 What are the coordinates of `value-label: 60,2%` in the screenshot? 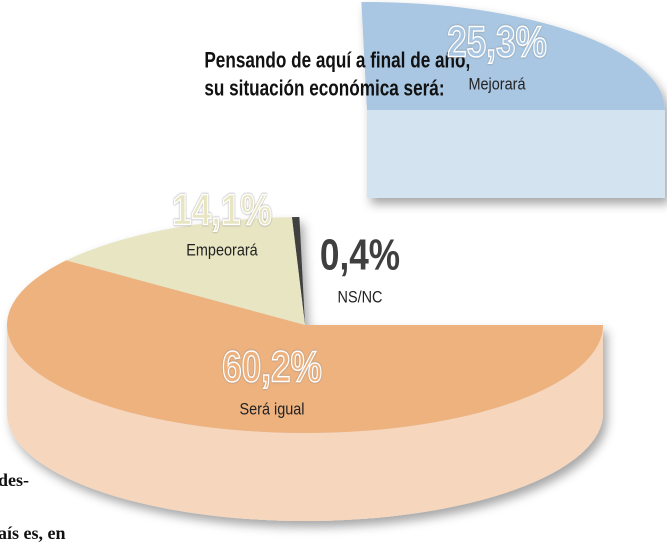 It's located at (272, 367).